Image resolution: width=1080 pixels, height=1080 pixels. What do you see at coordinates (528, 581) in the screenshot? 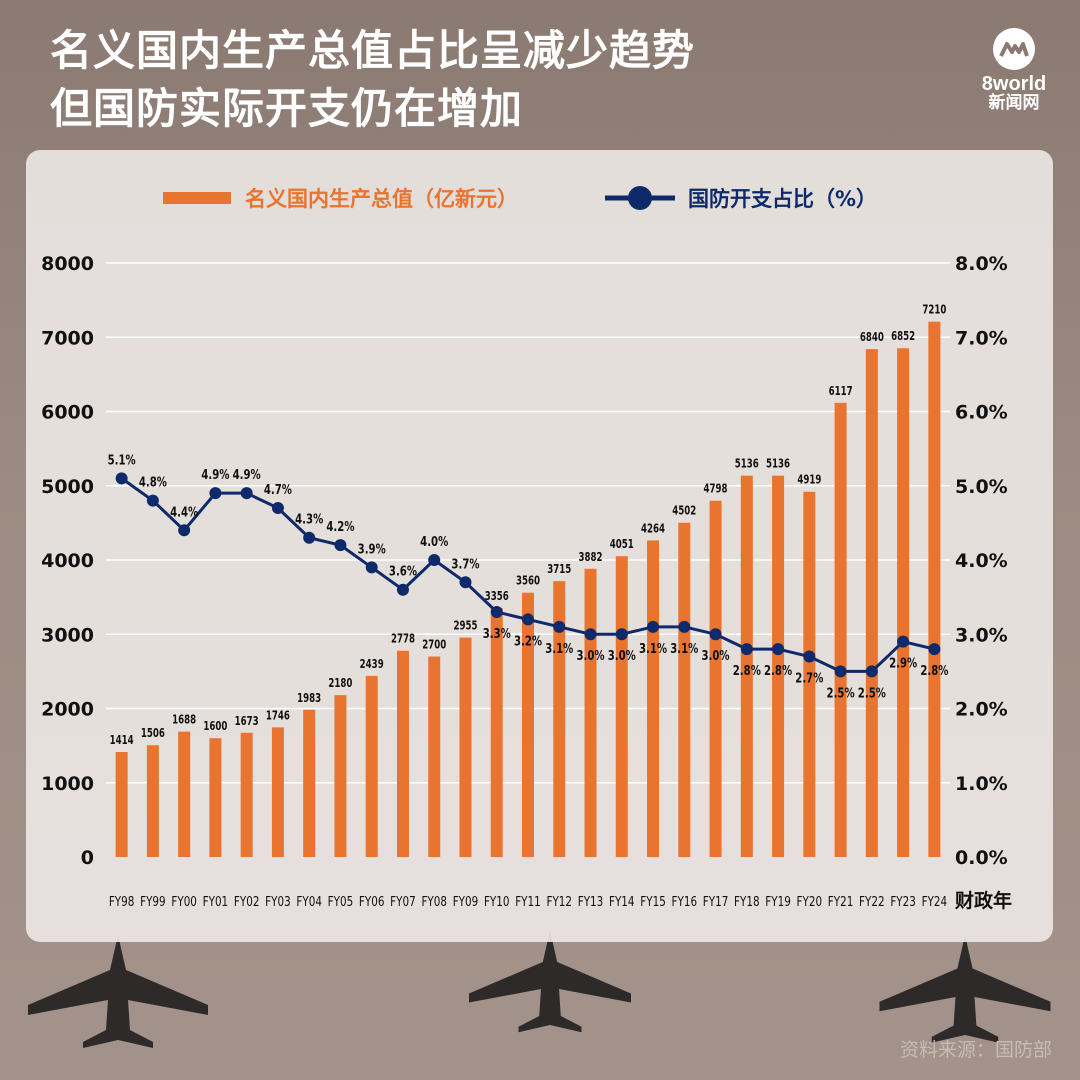
I see `bar-value-label: 3560` at bounding box center [528, 581].